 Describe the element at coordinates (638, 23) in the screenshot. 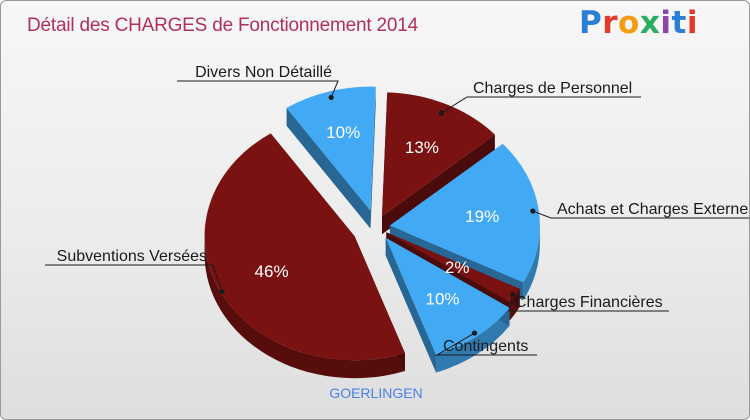

I see `proxiti-logo: Proxiti` at that location.